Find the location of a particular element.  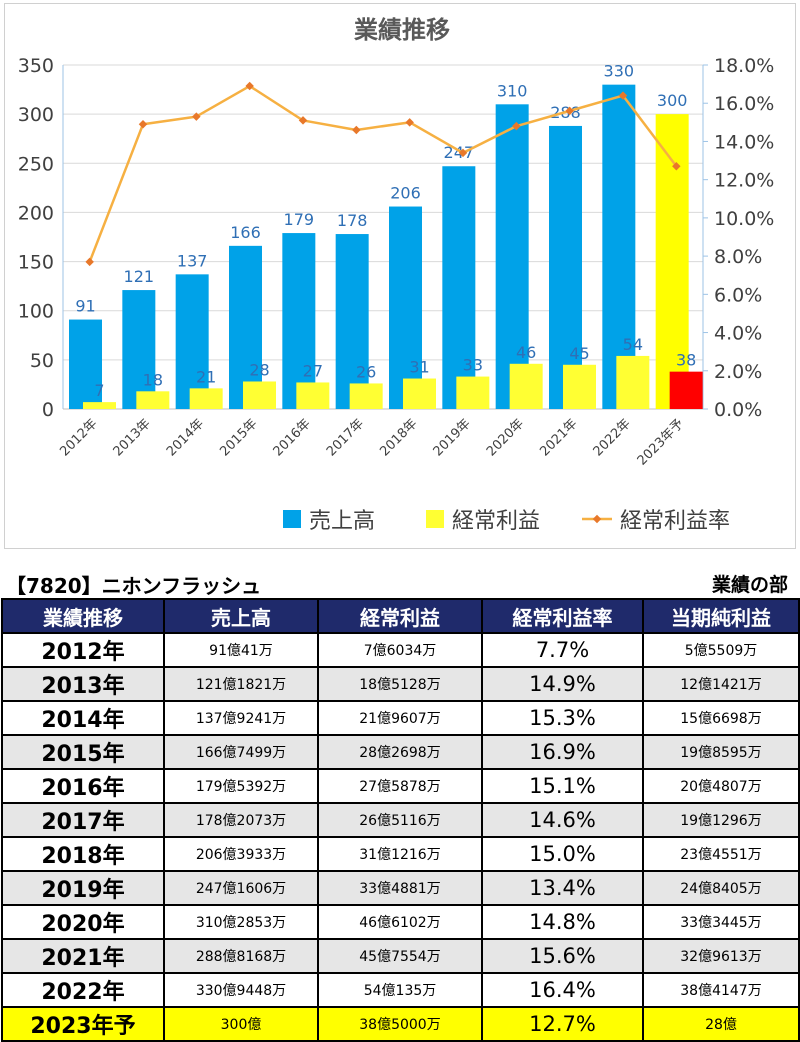

x-tick-label: 2023年予 is located at coordinates (661, 442).